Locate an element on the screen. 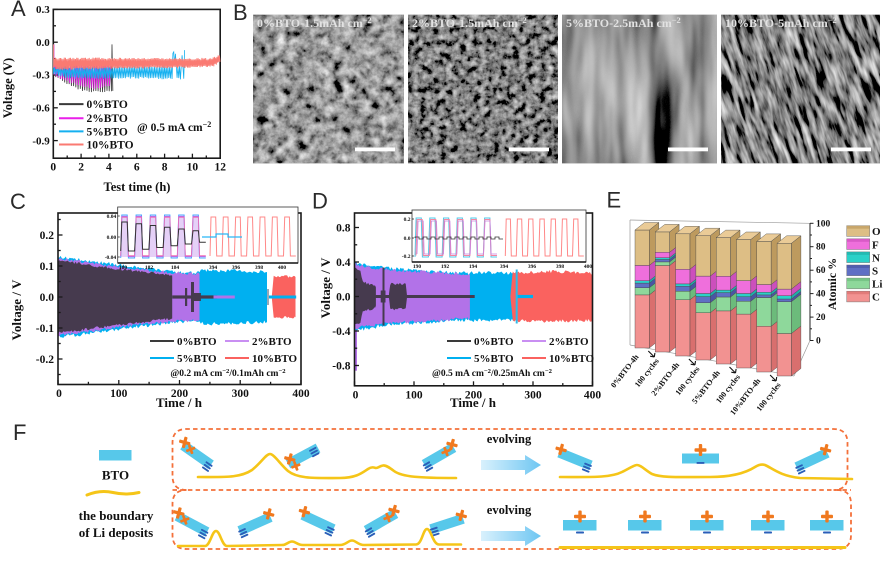 This screenshot has height=566, width=892. svg-text: @0.5 mA cm−2/0.25mAh cm−2 is located at coordinates (492, 374).